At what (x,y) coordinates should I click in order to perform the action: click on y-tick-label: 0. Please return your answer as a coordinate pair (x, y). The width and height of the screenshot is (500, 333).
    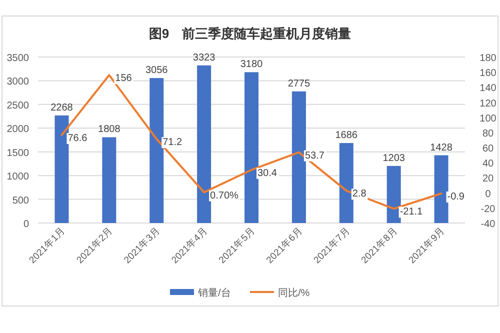
    Looking at the image, I should click on (26, 224).